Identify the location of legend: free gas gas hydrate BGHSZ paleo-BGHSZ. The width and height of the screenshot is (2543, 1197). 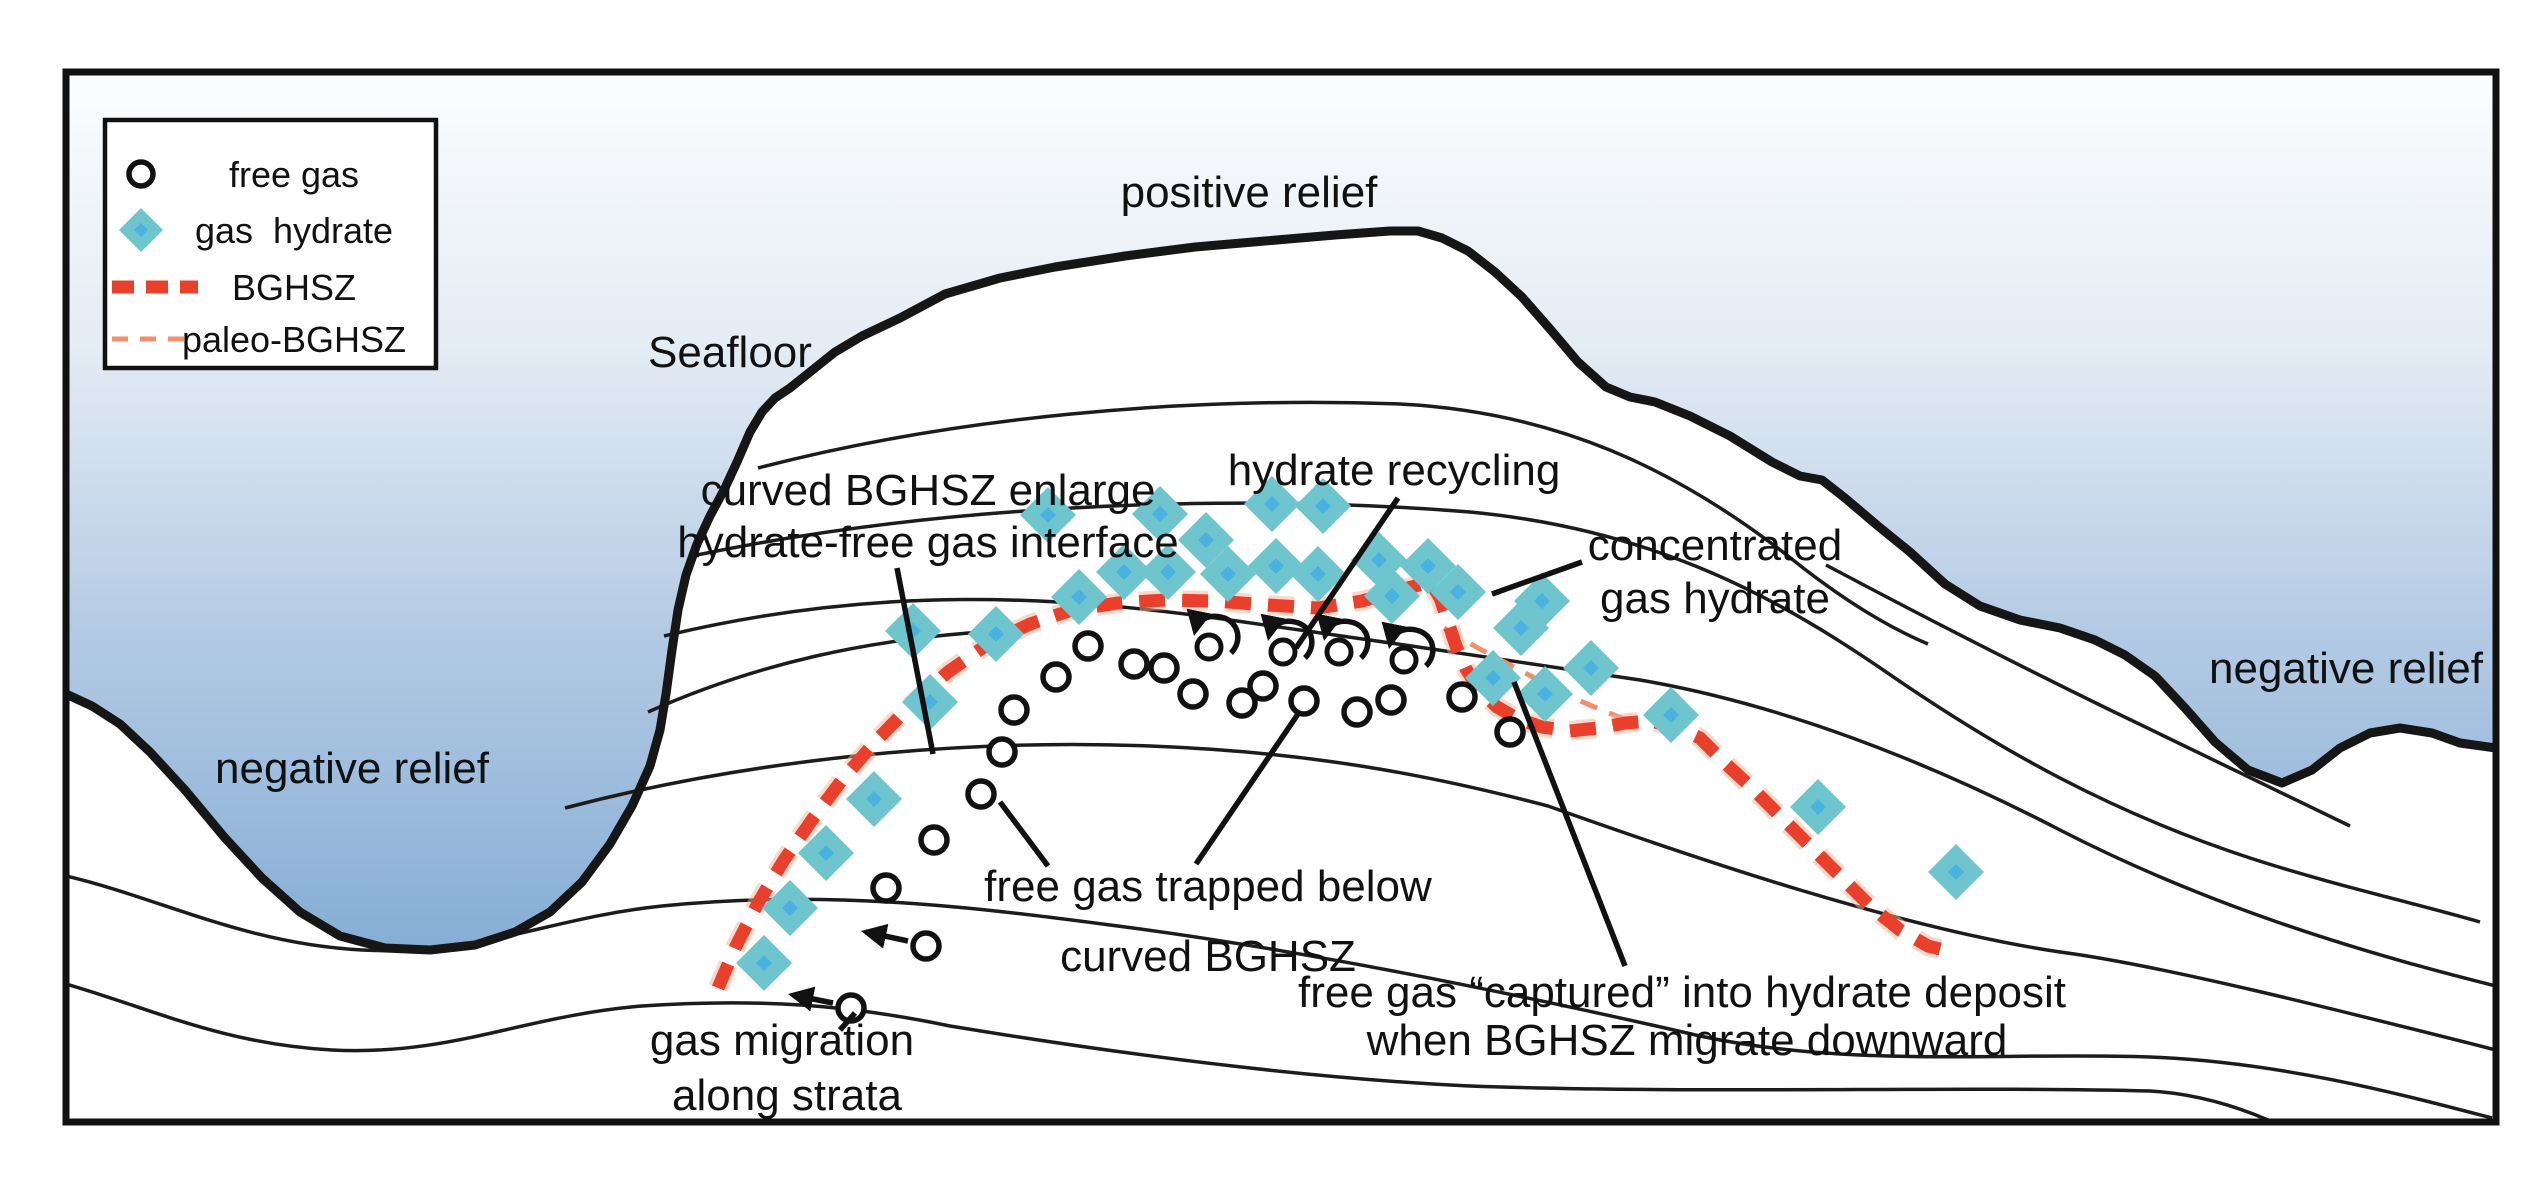
(270, 244).